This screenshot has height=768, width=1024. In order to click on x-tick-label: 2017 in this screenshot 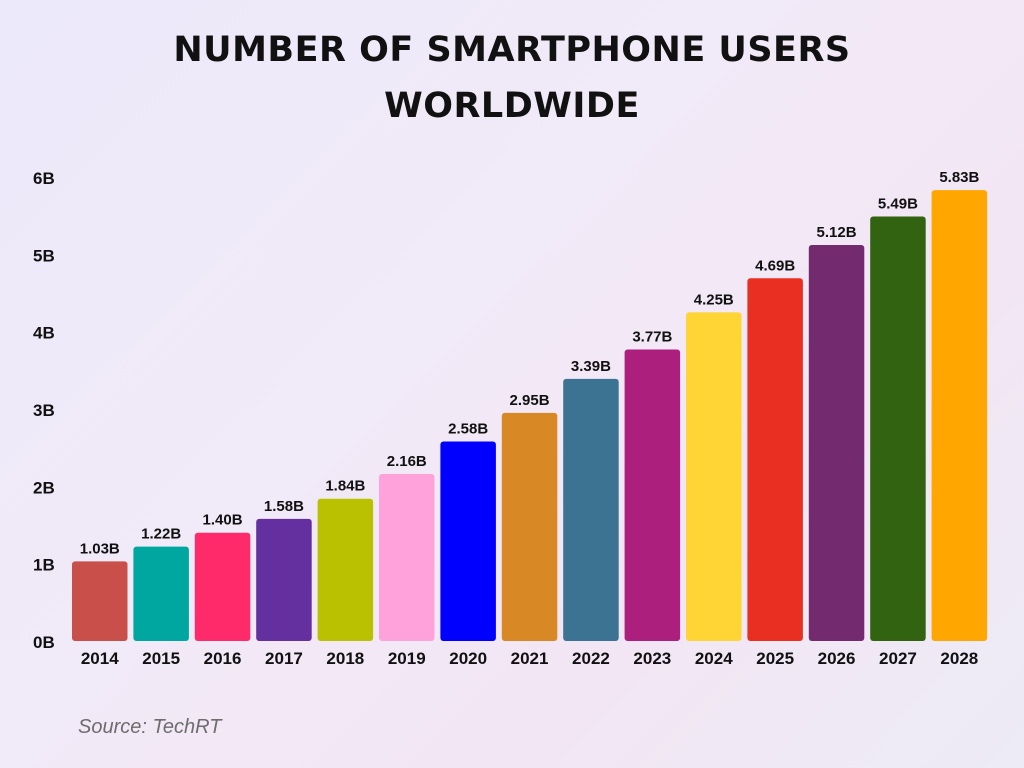, I will do `click(284, 658)`.